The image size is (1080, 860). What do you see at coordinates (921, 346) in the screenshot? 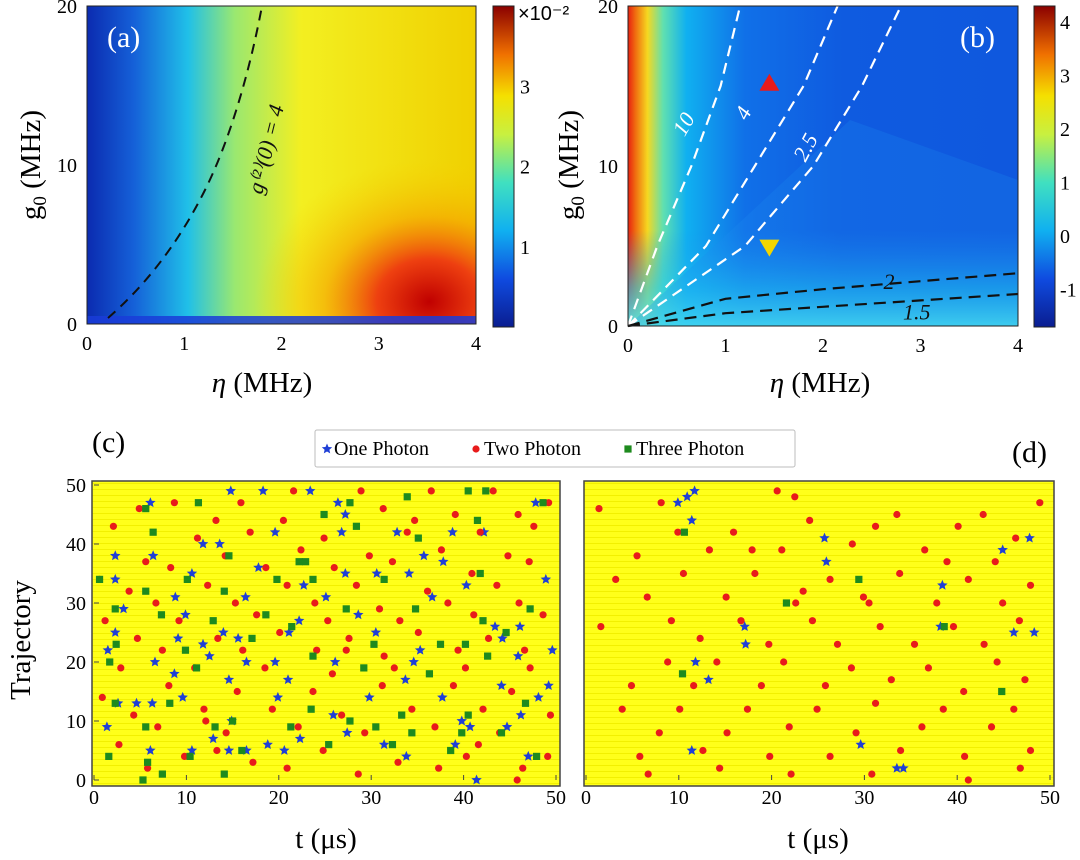
I see `xtick-label: 3` at bounding box center [921, 346].